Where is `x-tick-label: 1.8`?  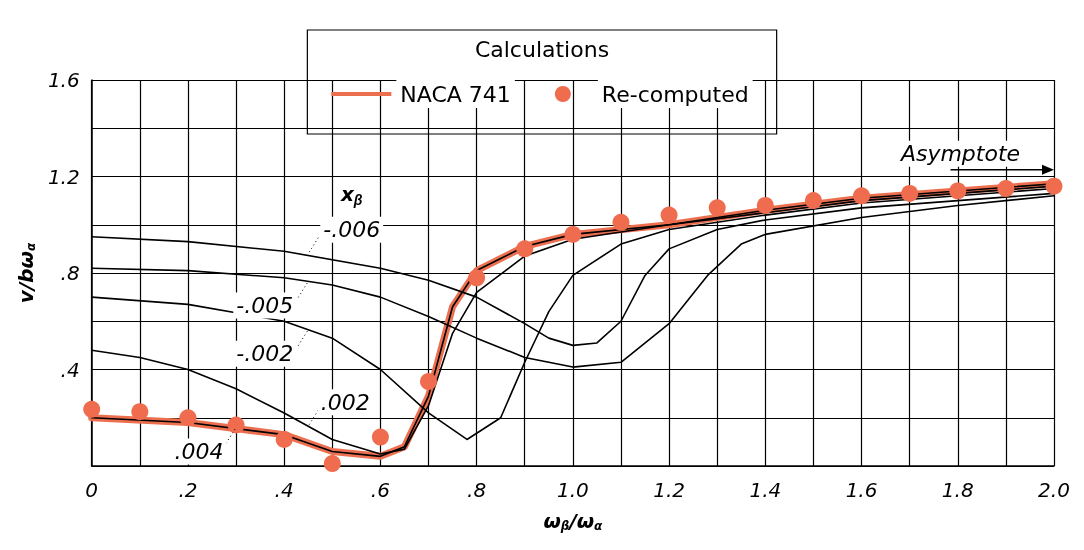 x-tick-label: 1.8 is located at coordinates (957, 490).